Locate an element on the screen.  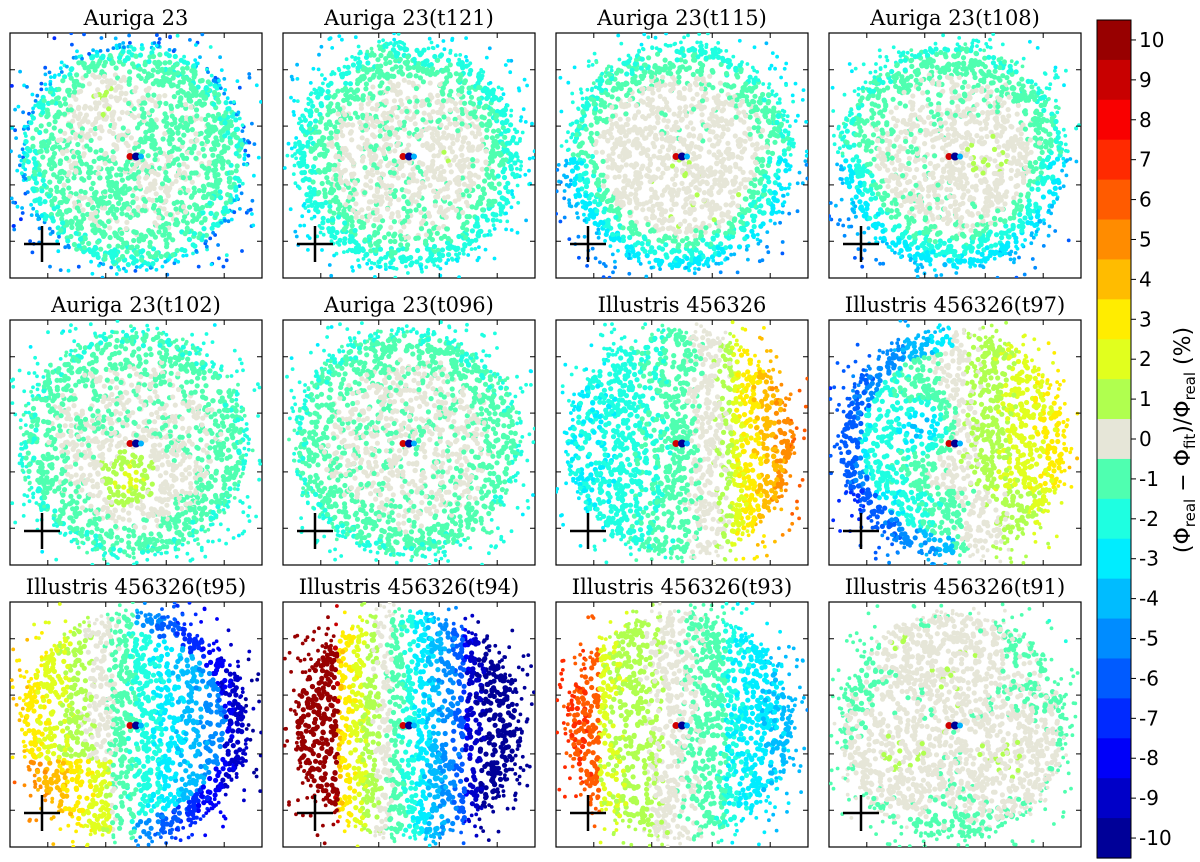
center-ring is located at coordinates (141, 156).